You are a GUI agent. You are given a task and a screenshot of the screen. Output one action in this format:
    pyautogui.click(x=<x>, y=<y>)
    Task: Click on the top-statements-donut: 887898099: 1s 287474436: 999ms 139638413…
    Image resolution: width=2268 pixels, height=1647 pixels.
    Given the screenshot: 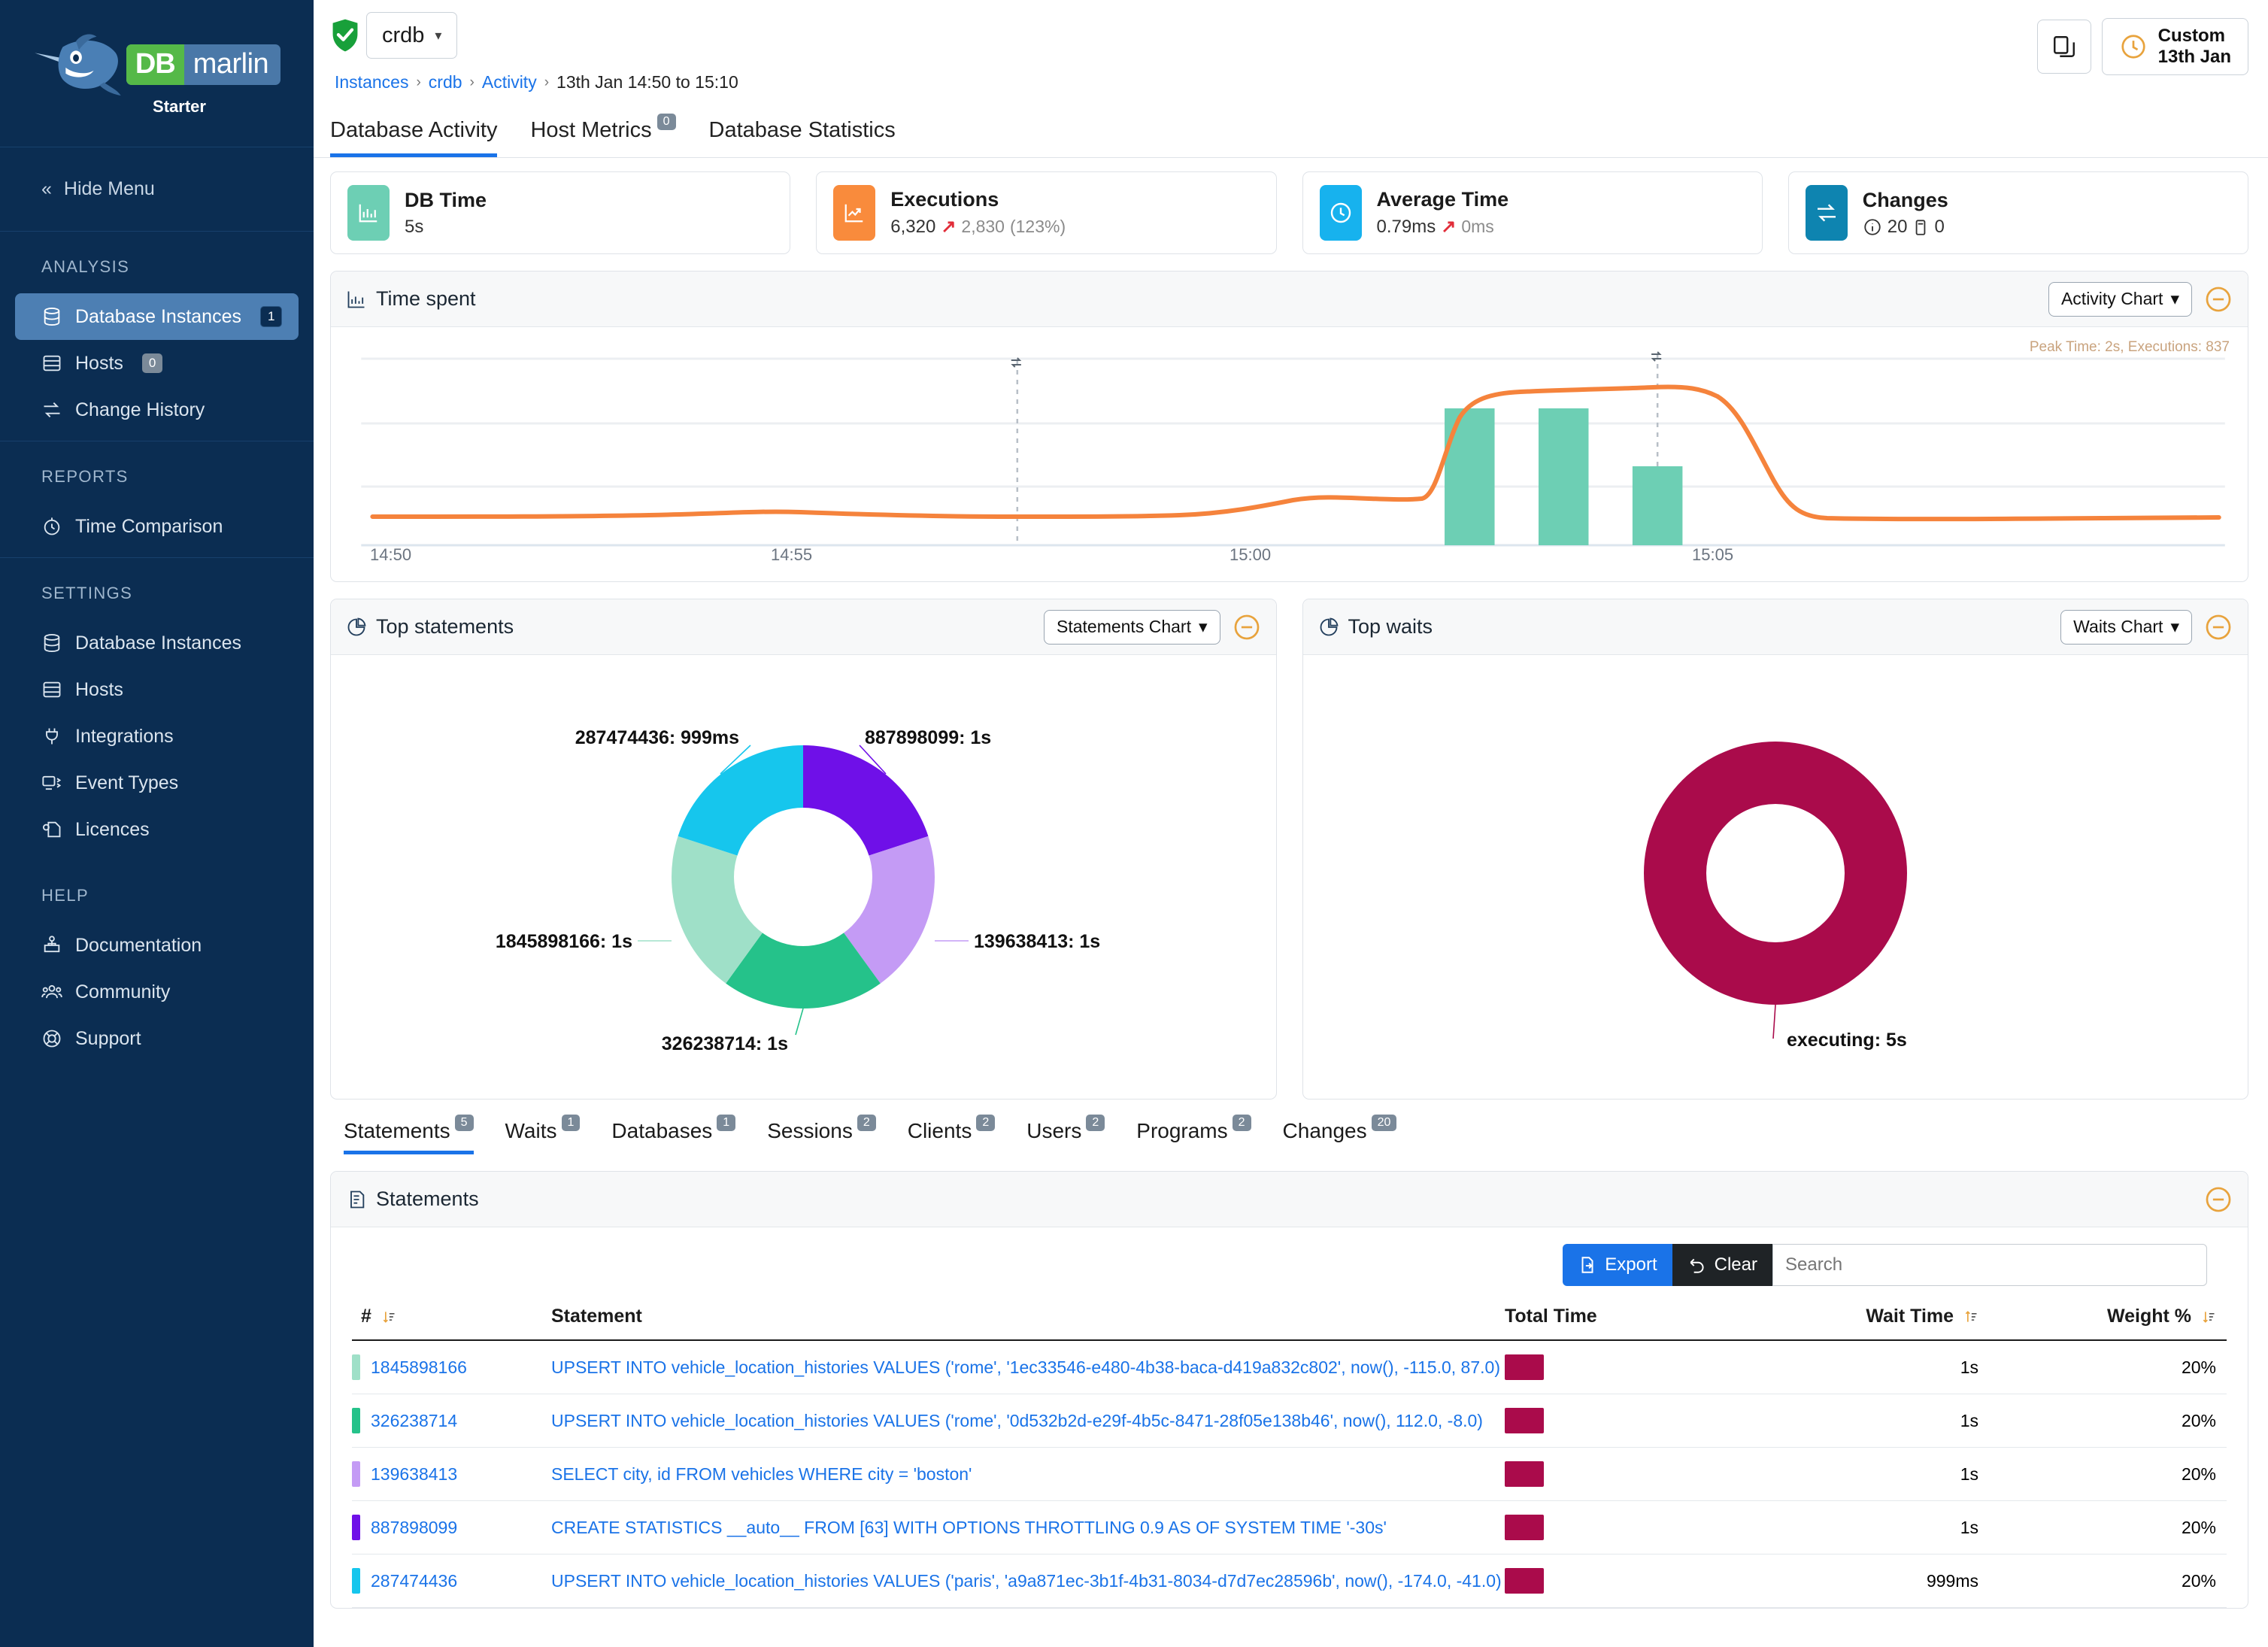 What is the action you would take?
    pyautogui.click(x=804, y=877)
    